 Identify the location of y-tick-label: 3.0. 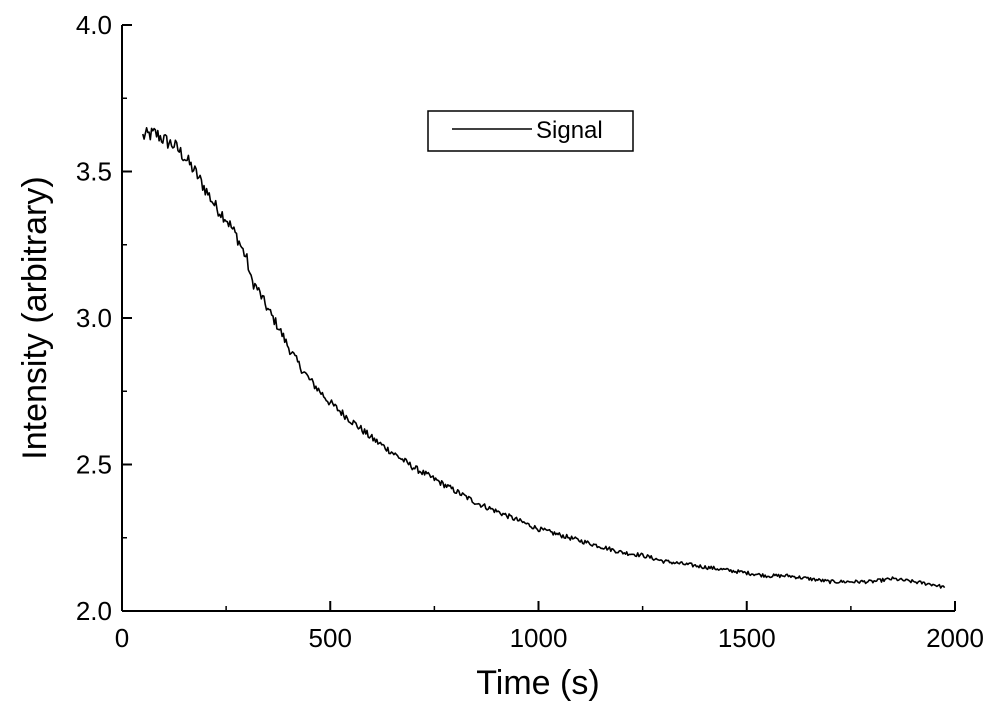
(94, 318).